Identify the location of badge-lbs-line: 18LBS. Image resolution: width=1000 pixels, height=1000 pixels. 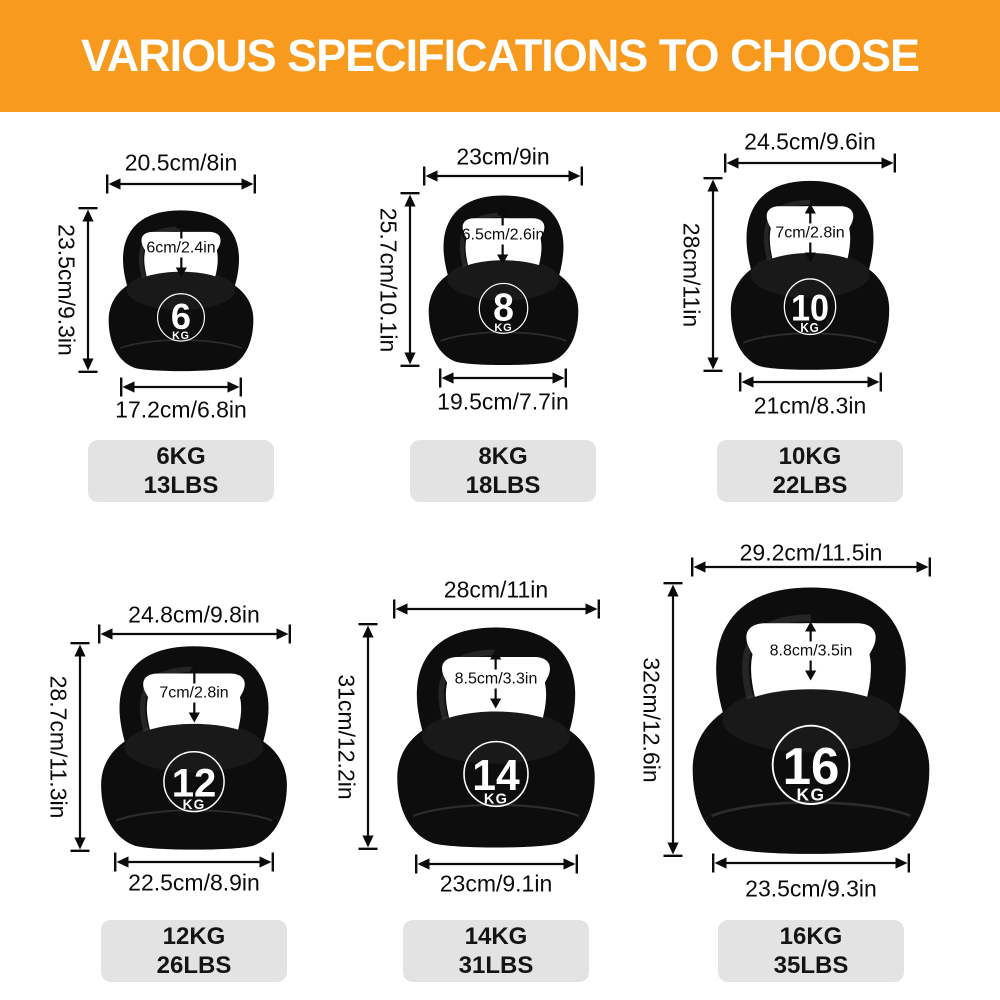
(503, 485).